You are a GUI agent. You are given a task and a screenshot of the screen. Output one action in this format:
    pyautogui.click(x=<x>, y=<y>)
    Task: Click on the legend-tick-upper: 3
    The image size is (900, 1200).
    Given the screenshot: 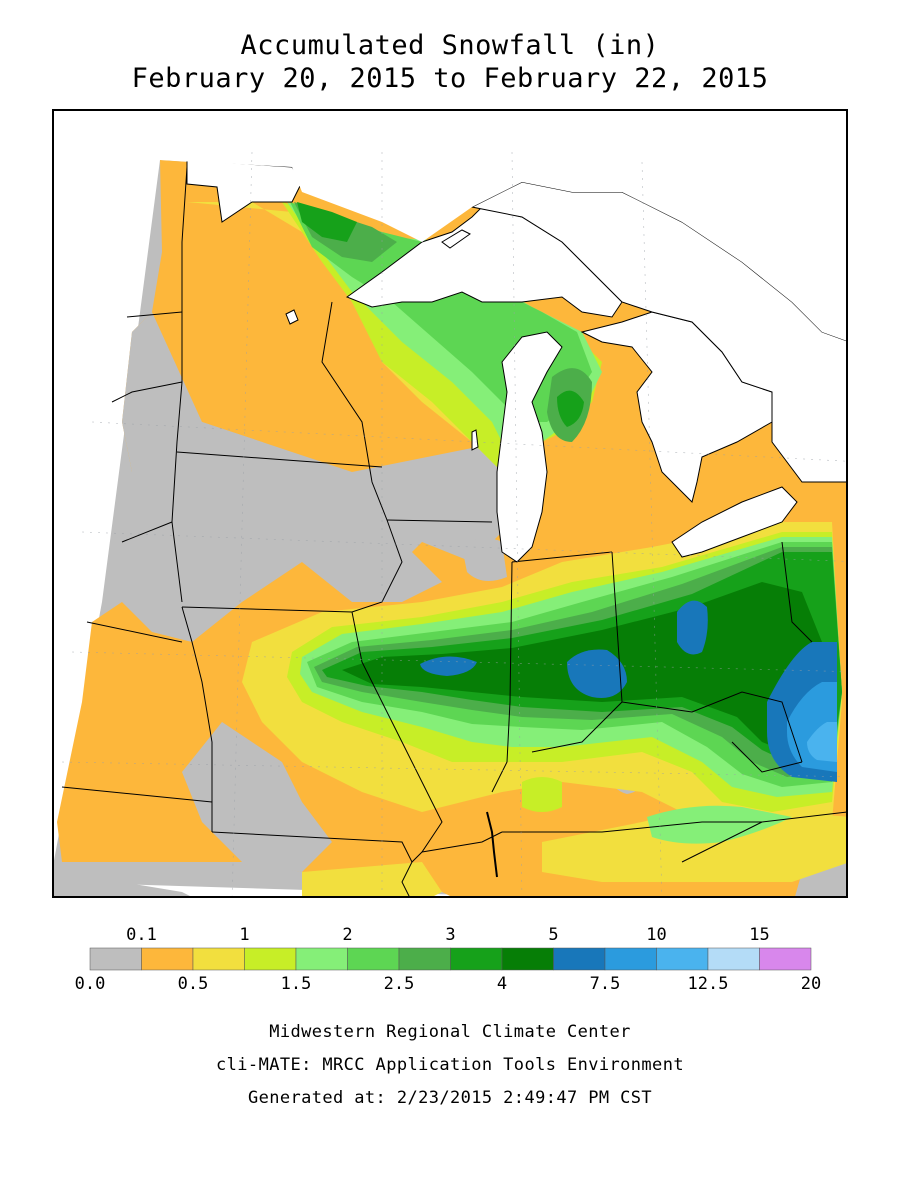 What is the action you would take?
    pyautogui.click(x=450, y=935)
    